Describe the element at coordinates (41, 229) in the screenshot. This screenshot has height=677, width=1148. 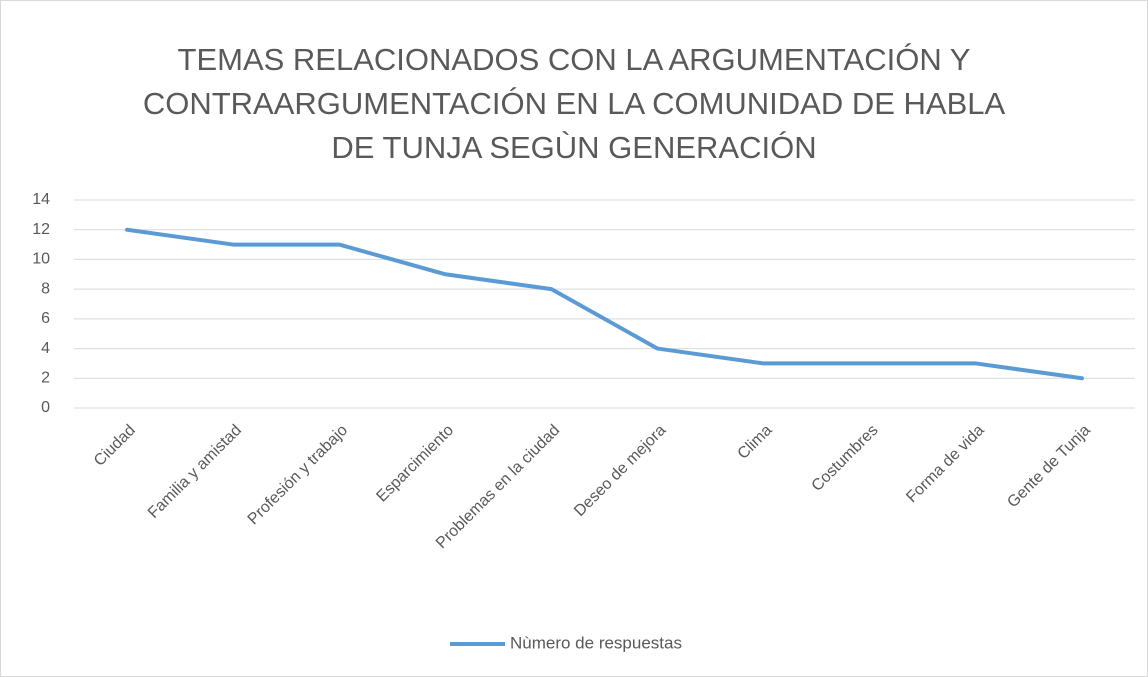
I see `y-tick-label: 12` at that location.